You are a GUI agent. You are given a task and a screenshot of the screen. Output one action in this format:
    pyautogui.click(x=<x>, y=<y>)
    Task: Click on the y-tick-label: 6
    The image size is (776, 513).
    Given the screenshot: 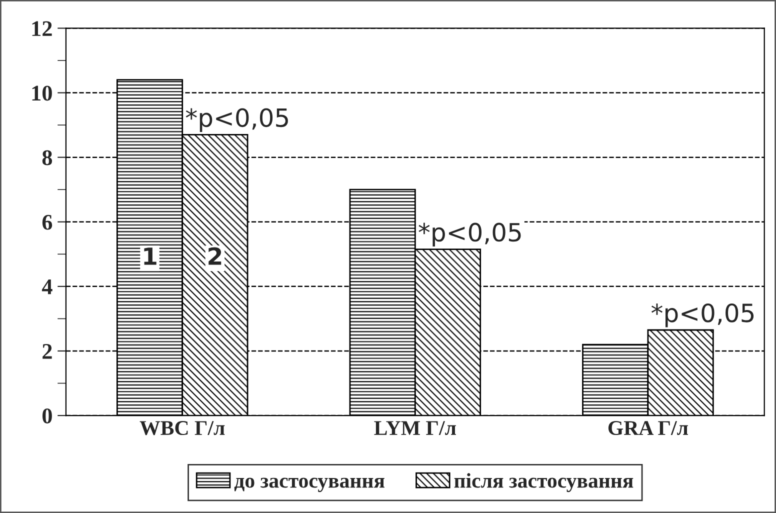 What is the action you would take?
    pyautogui.click(x=47, y=222)
    